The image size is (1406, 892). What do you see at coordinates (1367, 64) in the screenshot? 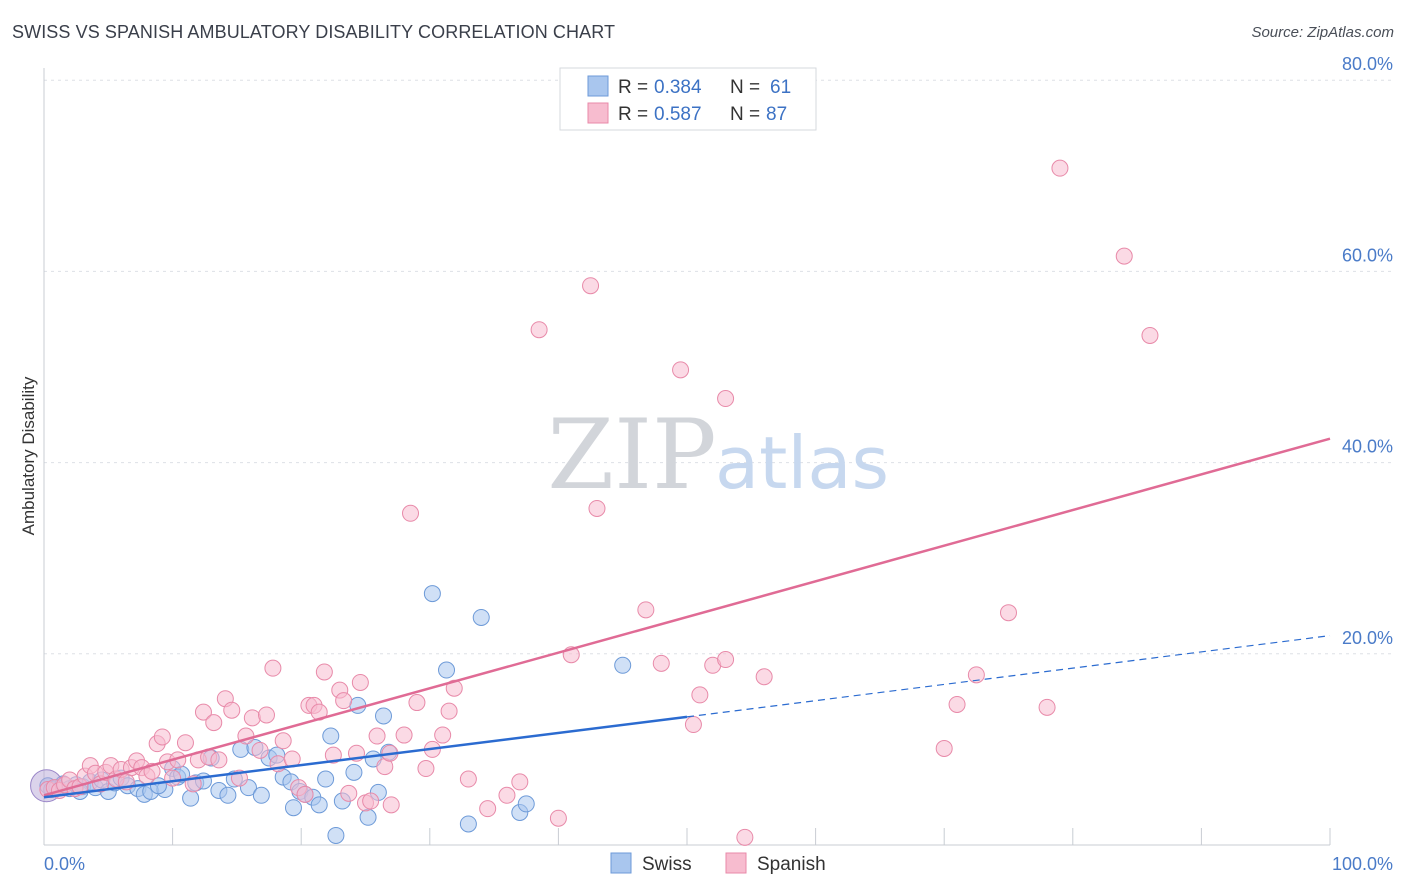
I see `y-tick-label-3: 80.0%` at bounding box center [1367, 64].